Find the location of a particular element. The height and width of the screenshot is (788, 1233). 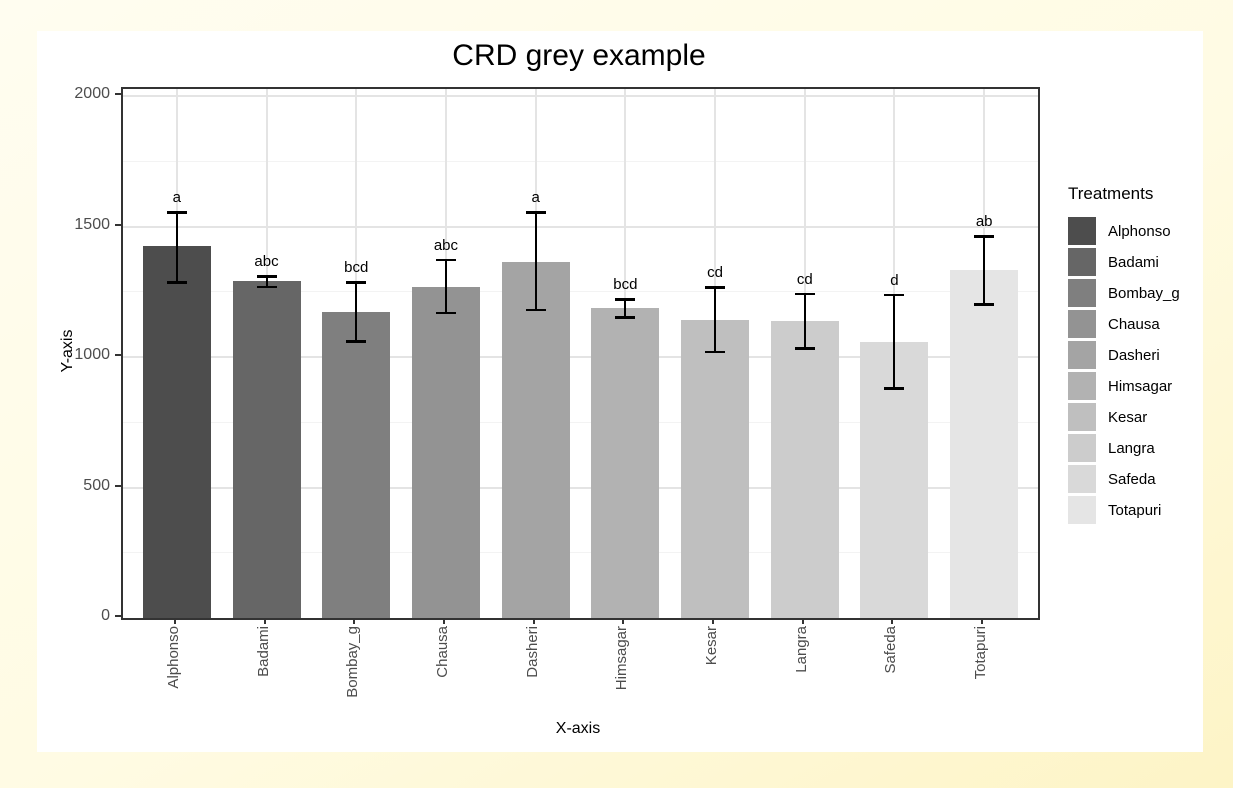

errorbar-cap-bottom-chausa is located at coordinates (445, 313).